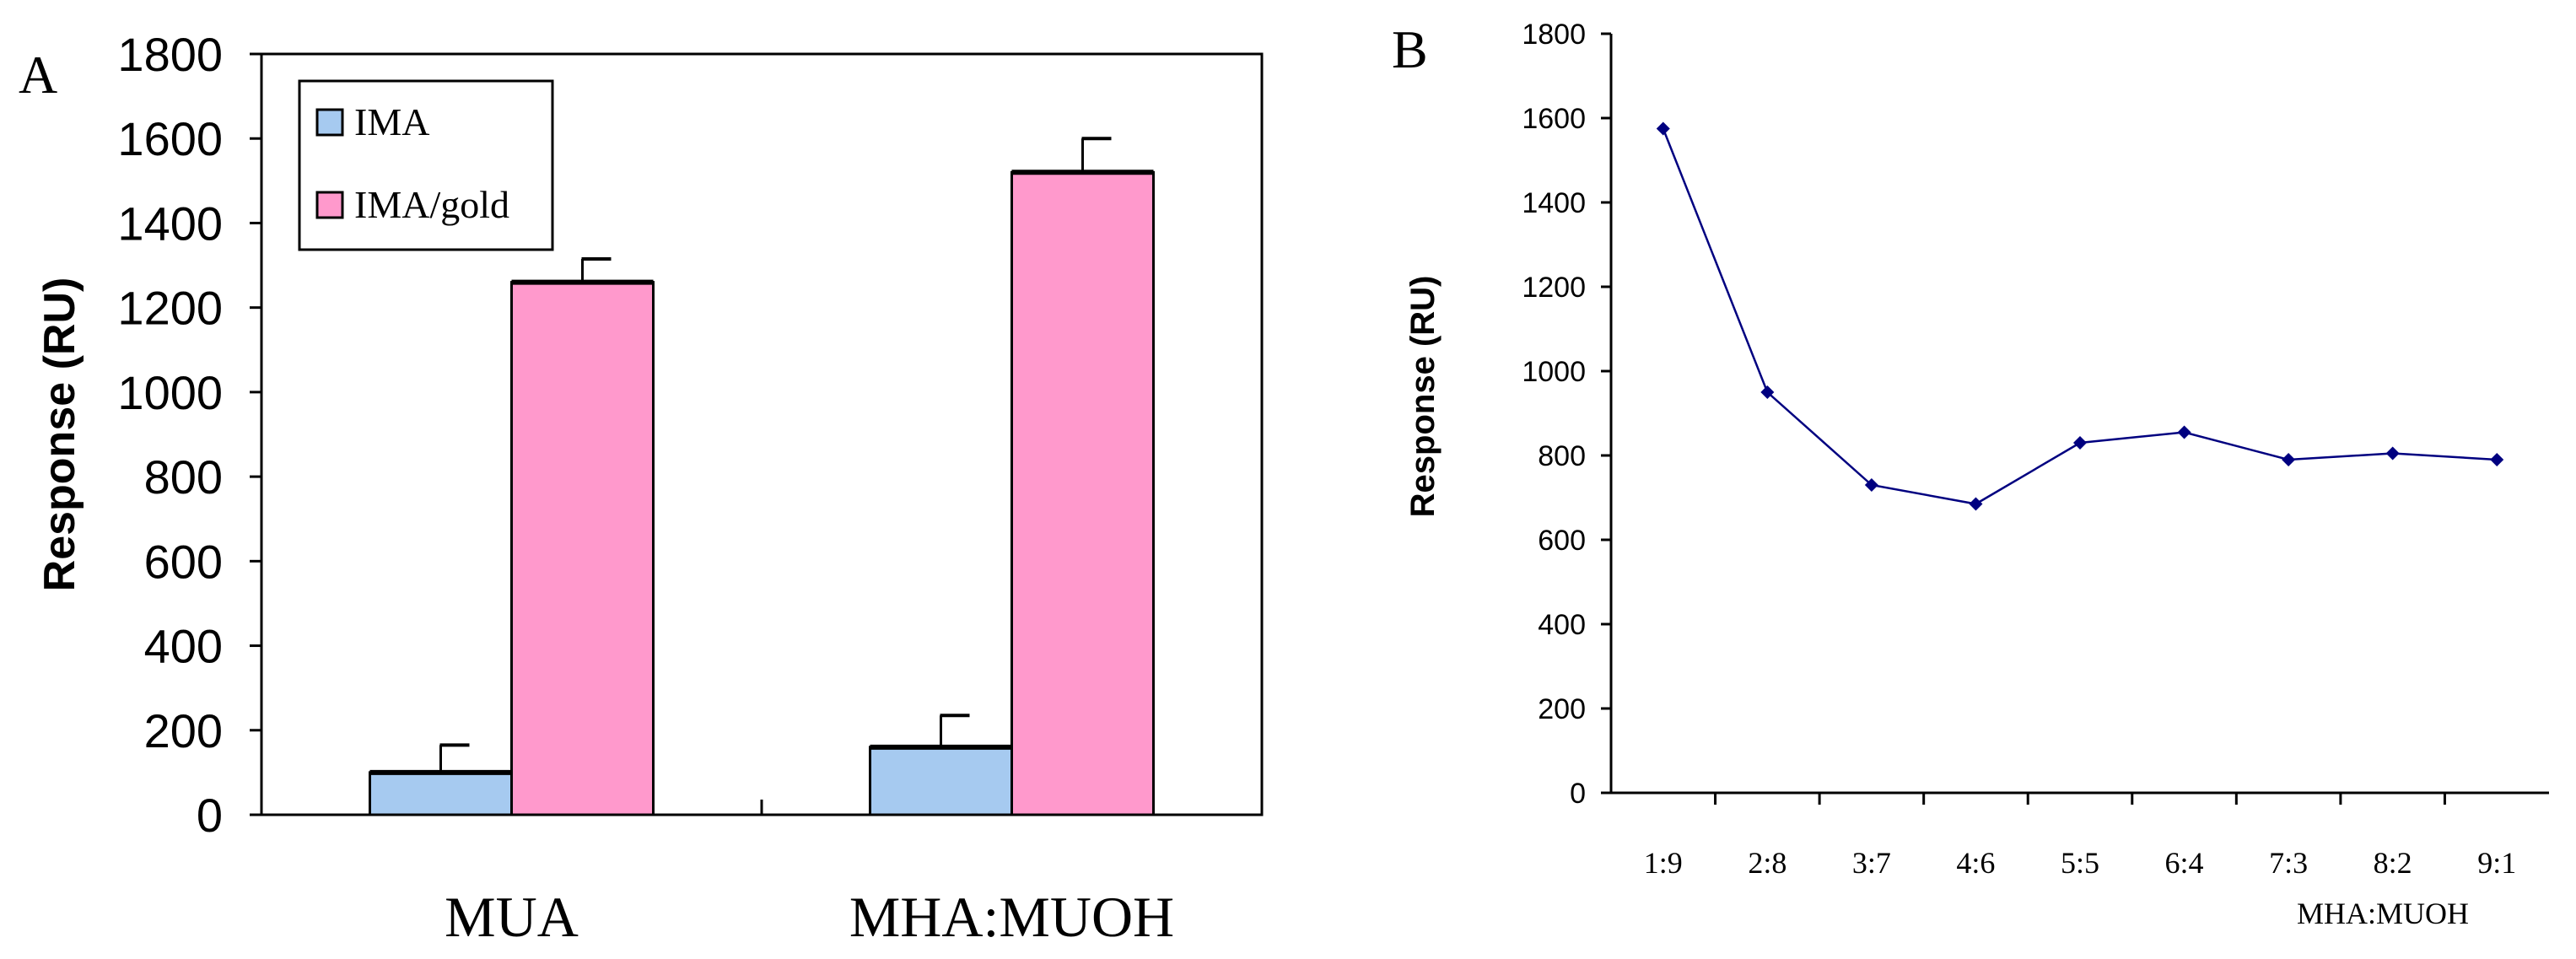 The width and height of the screenshot is (2576, 959). What do you see at coordinates (1663, 863) in the screenshot?
I see `chart-b-x-tick-label: 1:9` at bounding box center [1663, 863].